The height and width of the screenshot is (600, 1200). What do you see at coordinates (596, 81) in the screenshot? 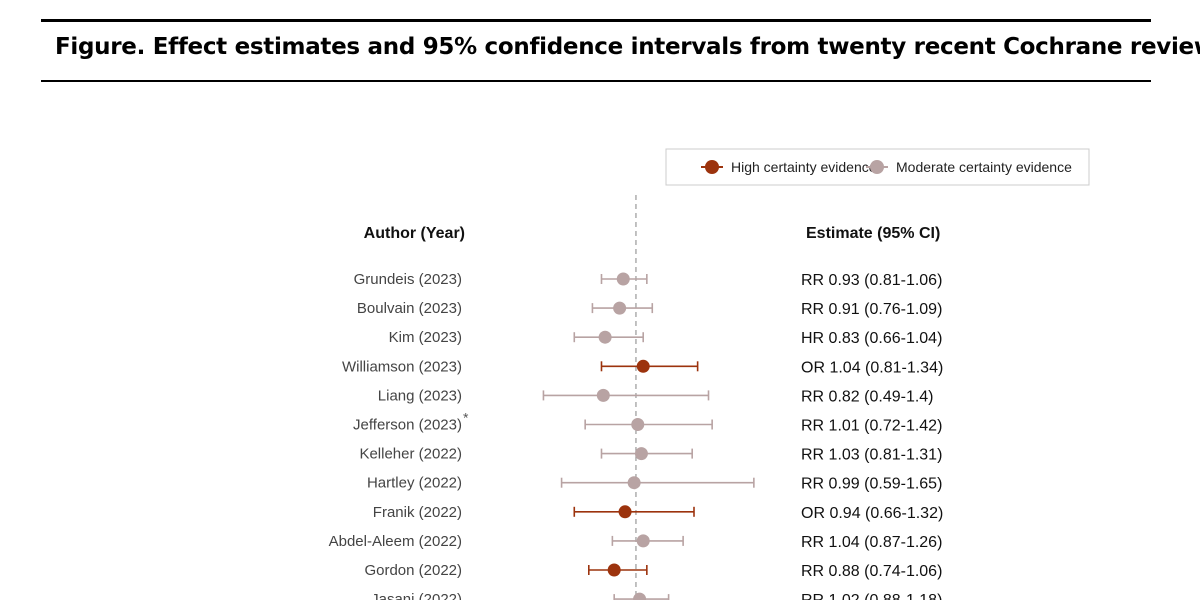
I see `bottom-rule` at bounding box center [596, 81].